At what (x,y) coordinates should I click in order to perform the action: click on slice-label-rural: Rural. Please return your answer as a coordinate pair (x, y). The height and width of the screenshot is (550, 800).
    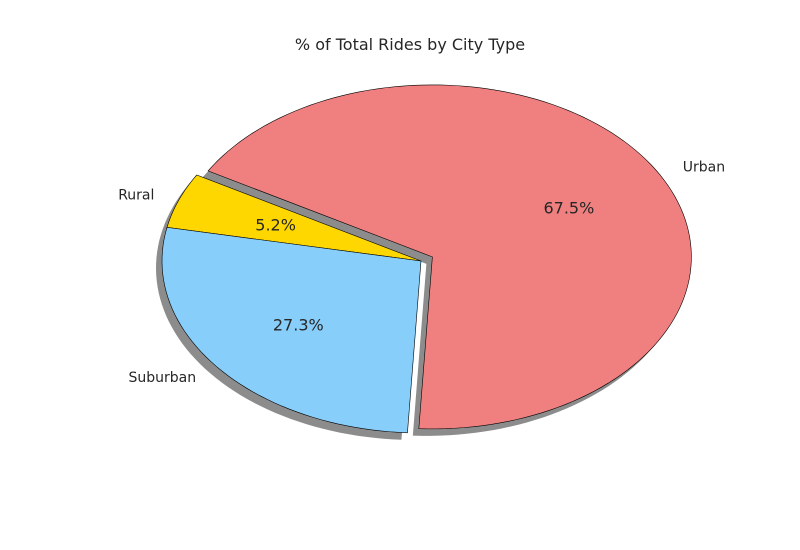
    Looking at the image, I should click on (136, 195).